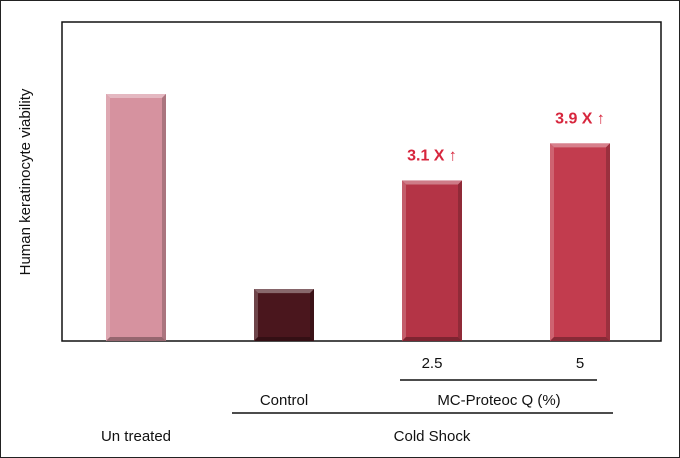 This screenshot has width=680, height=458. Describe the element at coordinates (580, 118) in the screenshot. I see `bar-4-annotation: 3.9 X ↑` at that location.